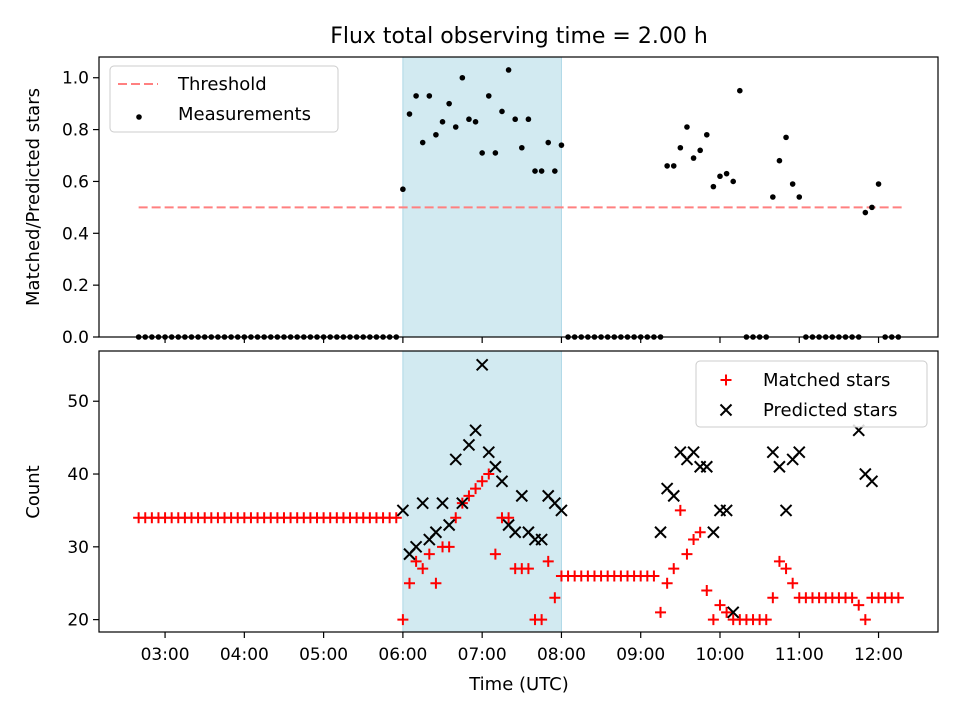  Describe the element at coordinates (78, 475) in the screenshot. I see `bottom-y-tick-label: 40` at that location.